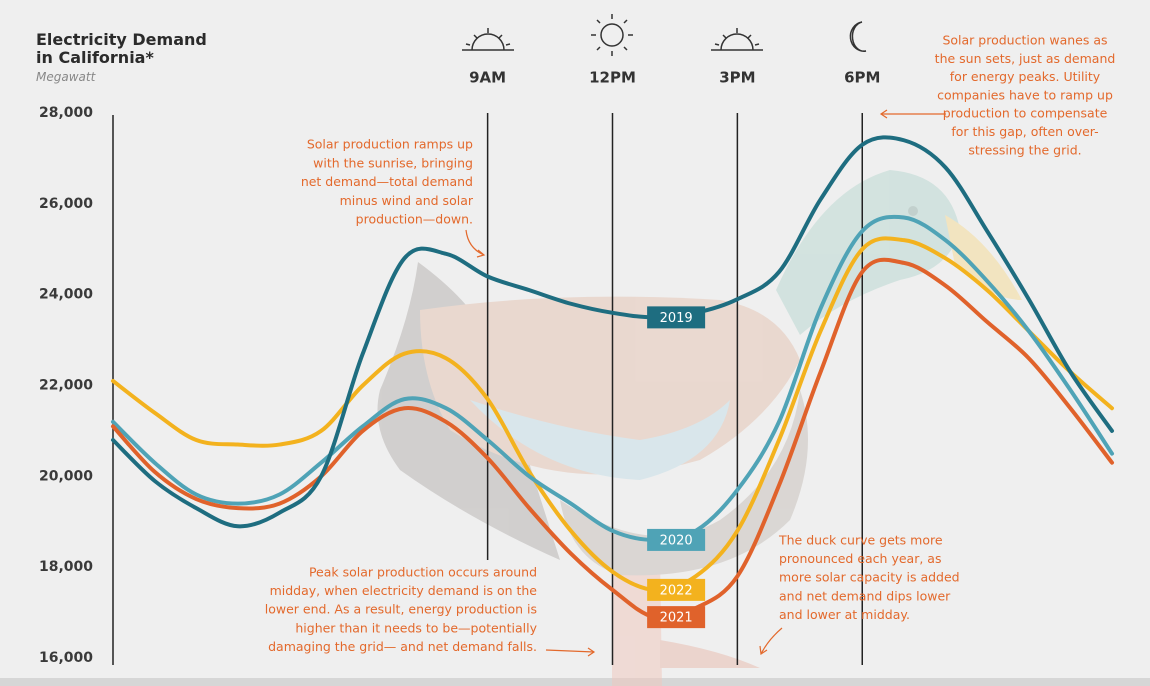 The height and width of the screenshot is (686, 1150). I want to click on legend-label: 2022, so click(676, 590).